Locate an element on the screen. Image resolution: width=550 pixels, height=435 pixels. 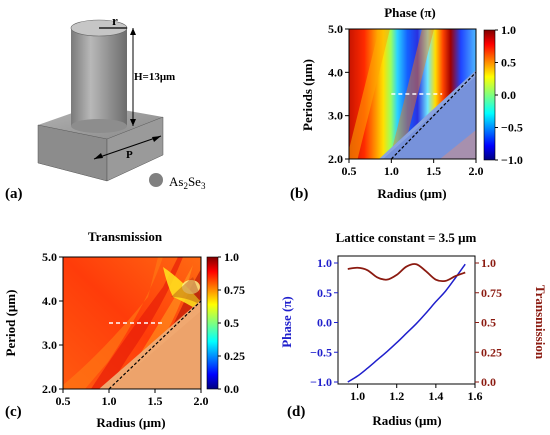
x-axis: 1.0 1.2 1.4 1.6 is located at coordinates (416, 393).